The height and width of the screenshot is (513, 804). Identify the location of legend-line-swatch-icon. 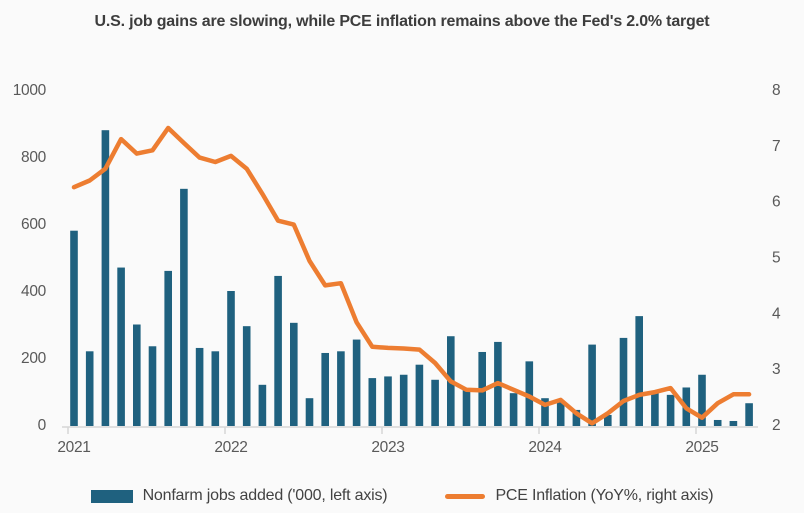
(465, 496).